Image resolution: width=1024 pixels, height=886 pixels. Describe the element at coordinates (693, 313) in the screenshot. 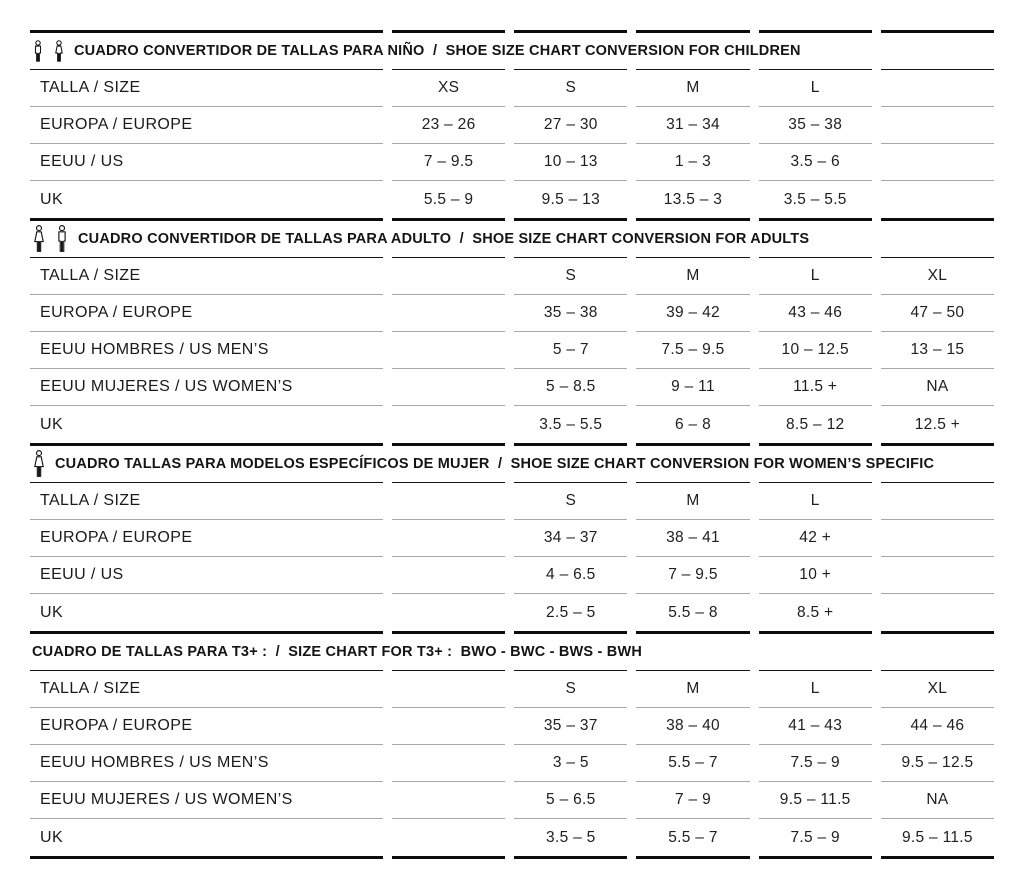

I see `size-cell: 39 – 42` at that location.